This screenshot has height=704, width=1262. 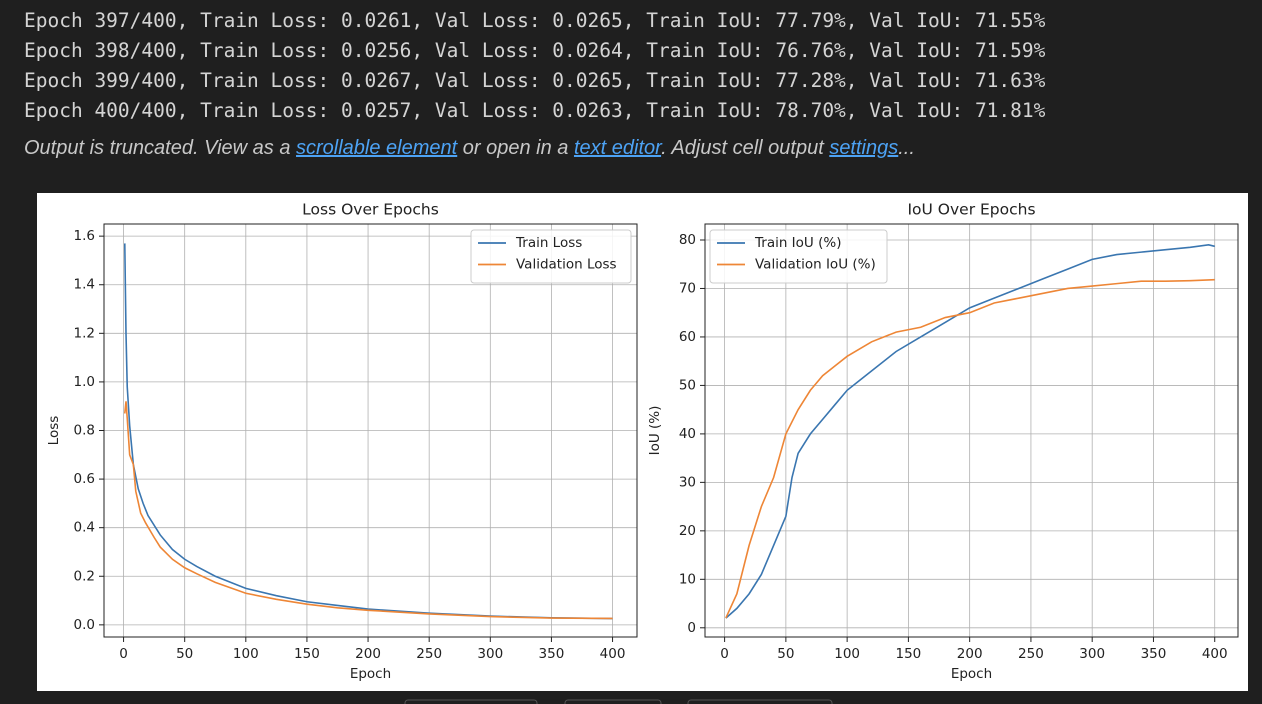 I want to click on y-tick-label: 0.2, so click(x=84, y=576).